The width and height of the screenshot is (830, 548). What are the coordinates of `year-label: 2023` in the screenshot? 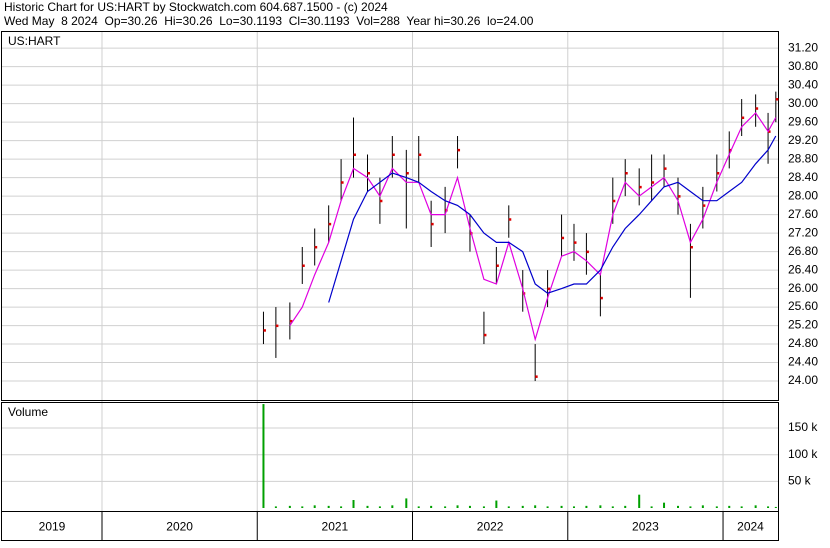 It's located at (645, 527).